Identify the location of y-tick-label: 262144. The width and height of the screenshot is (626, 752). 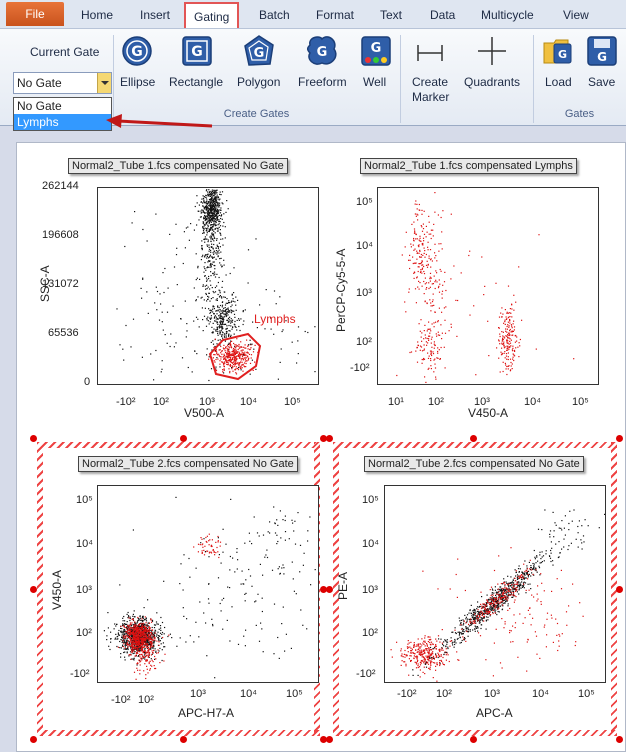
(60, 186).